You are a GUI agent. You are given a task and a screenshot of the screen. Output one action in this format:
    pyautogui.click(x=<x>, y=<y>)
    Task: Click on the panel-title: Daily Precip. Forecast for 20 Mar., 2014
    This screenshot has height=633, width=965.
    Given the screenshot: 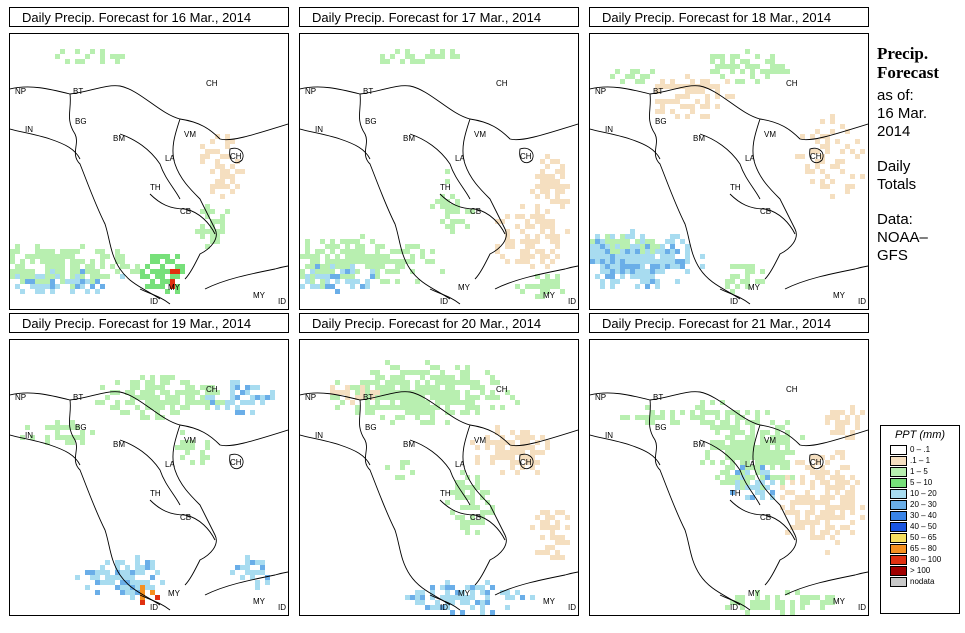 What is the action you would take?
    pyautogui.click(x=439, y=323)
    